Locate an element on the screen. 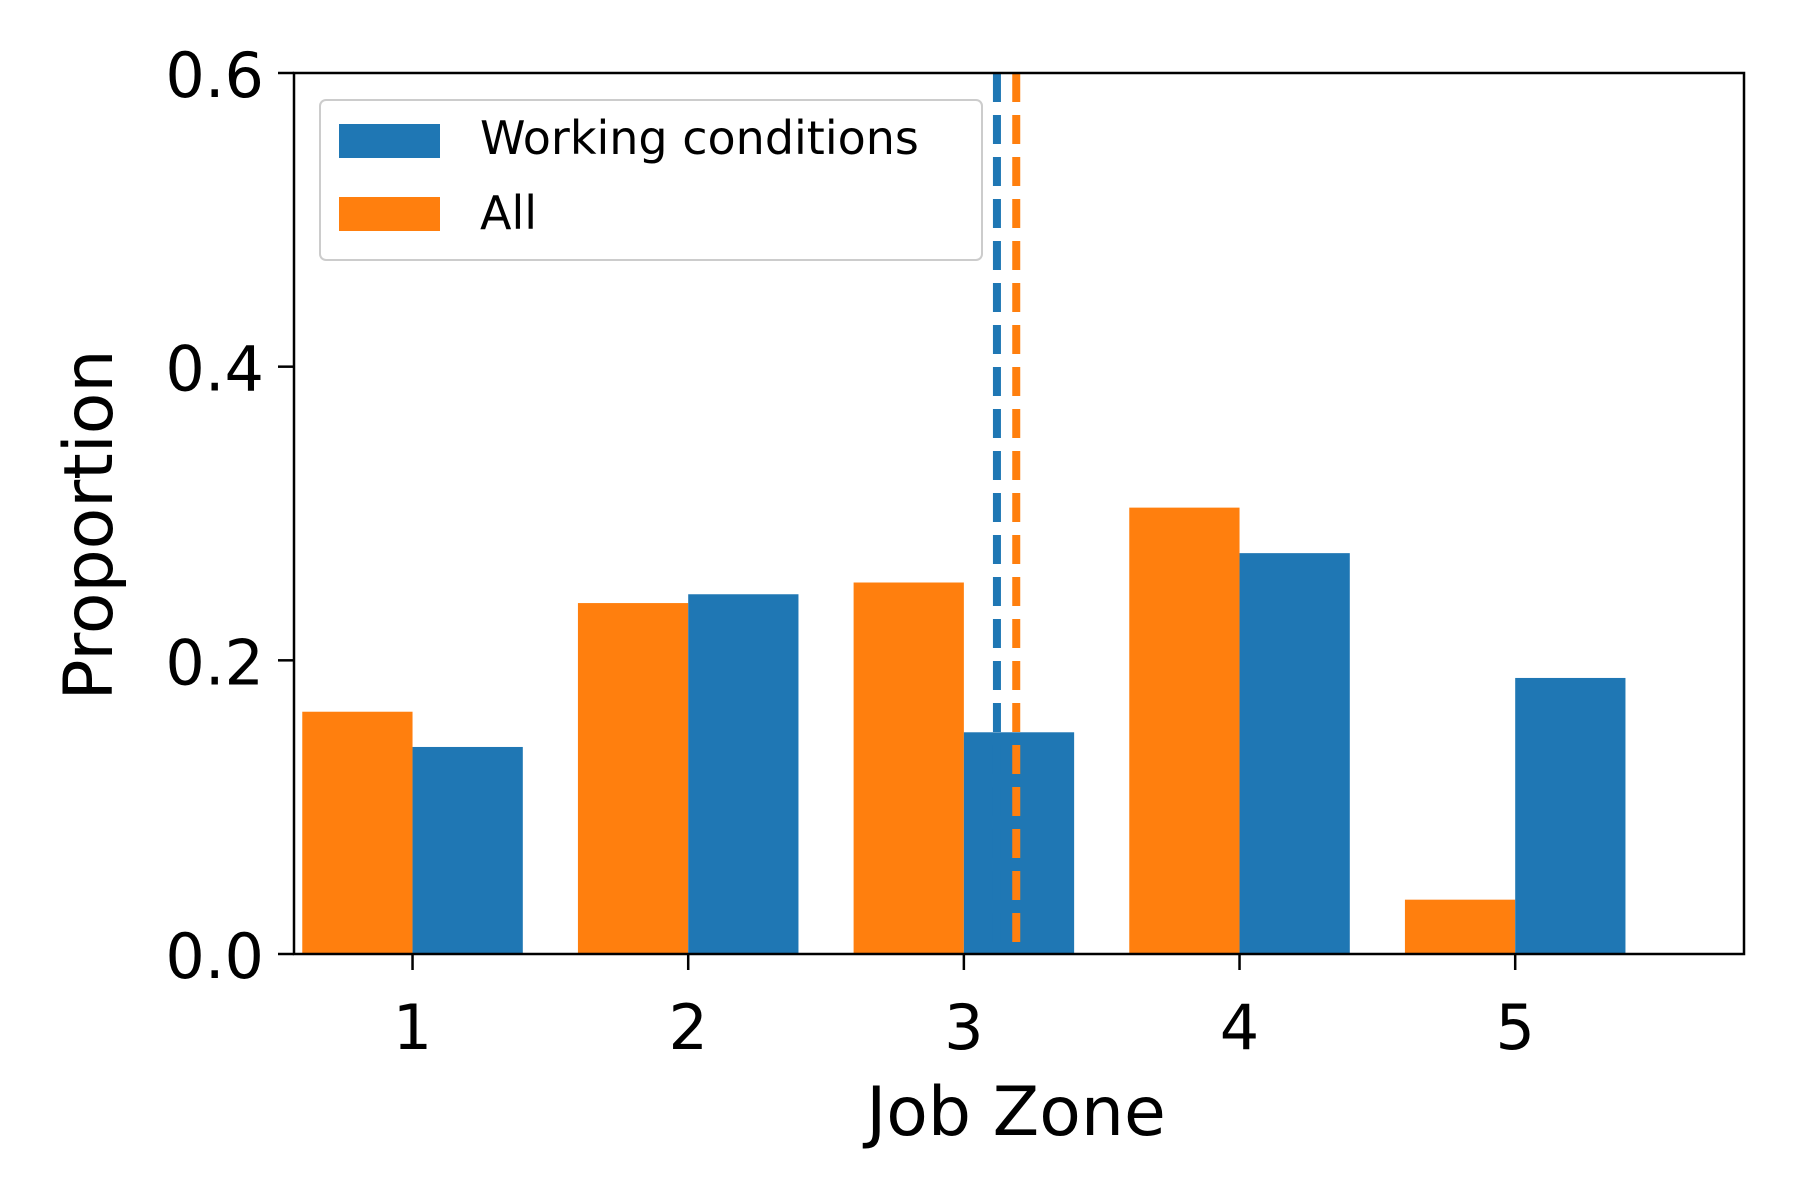  y-tick-label: 0.2 is located at coordinates (214, 662).